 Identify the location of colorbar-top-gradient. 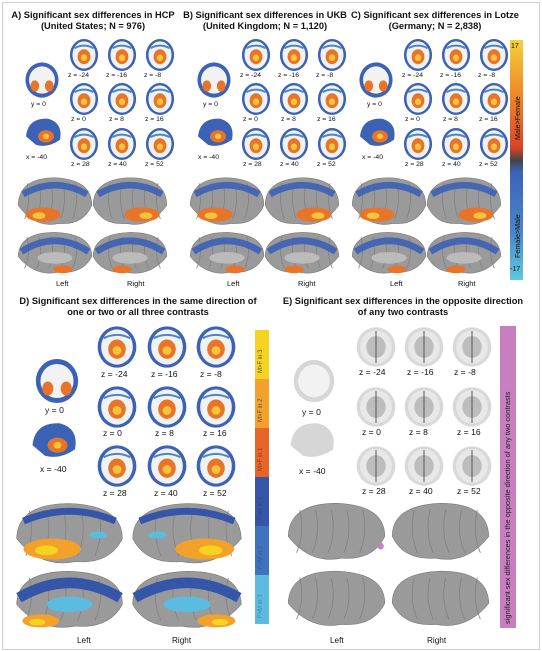
(516, 160).